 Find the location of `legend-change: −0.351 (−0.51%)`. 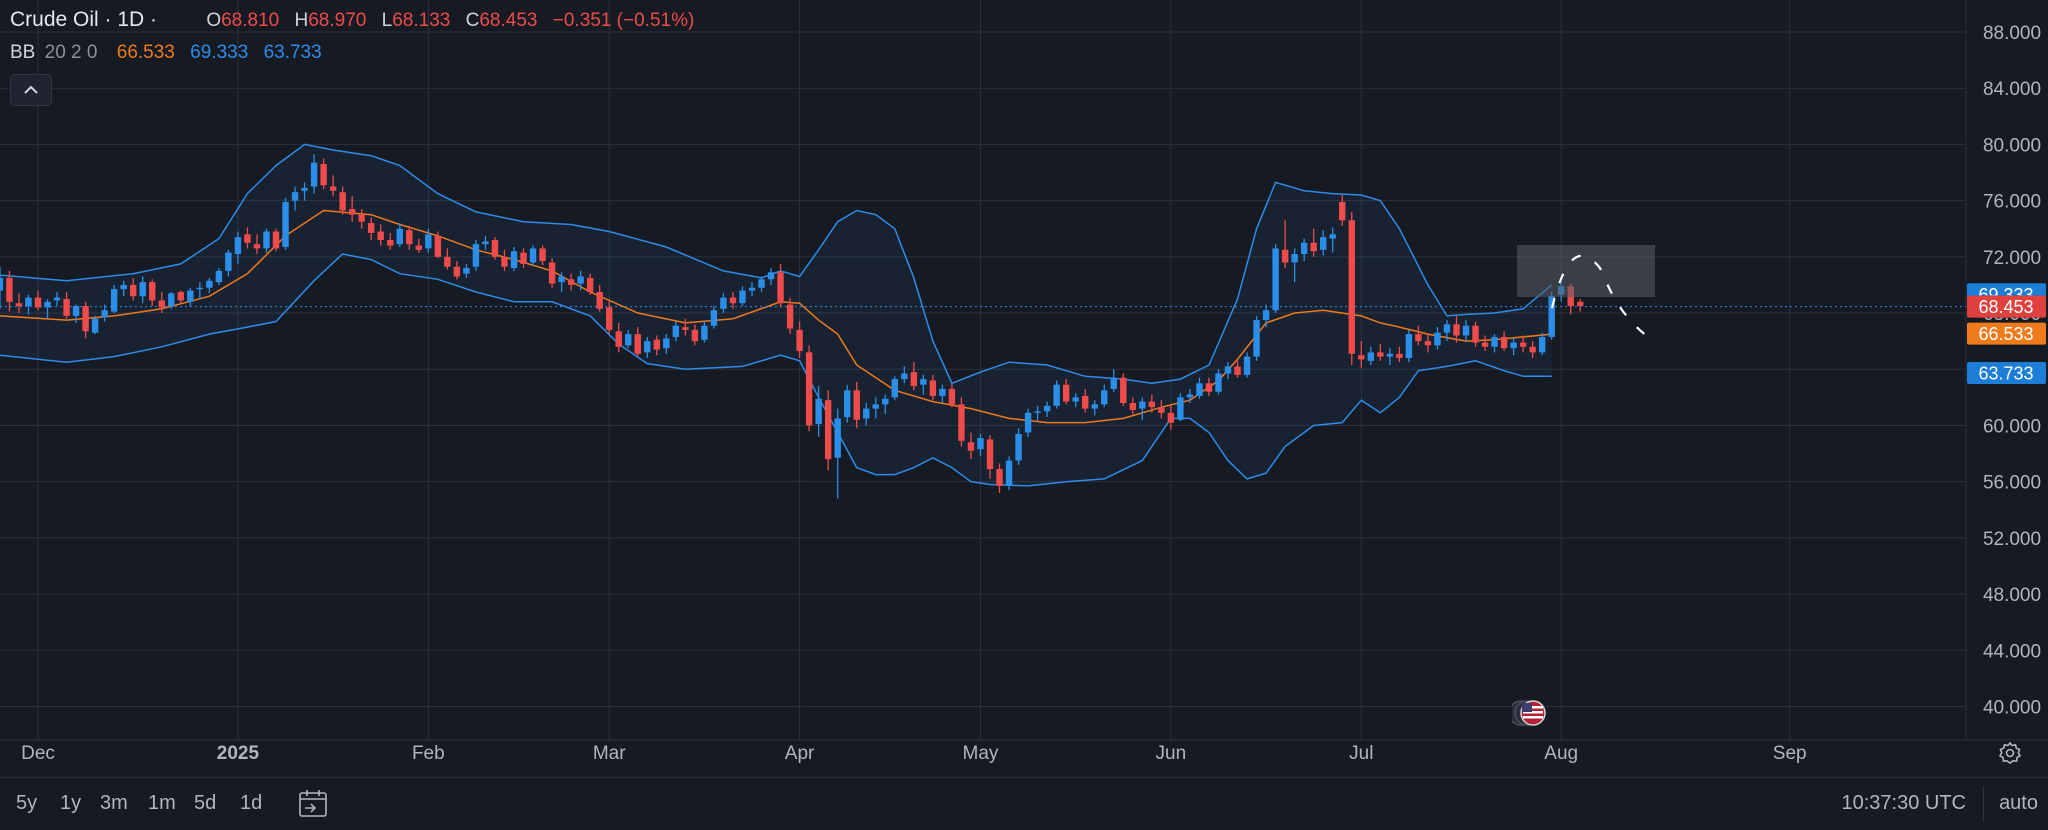

legend-change: −0.351 (−0.51%) is located at coordinates (623, 20).